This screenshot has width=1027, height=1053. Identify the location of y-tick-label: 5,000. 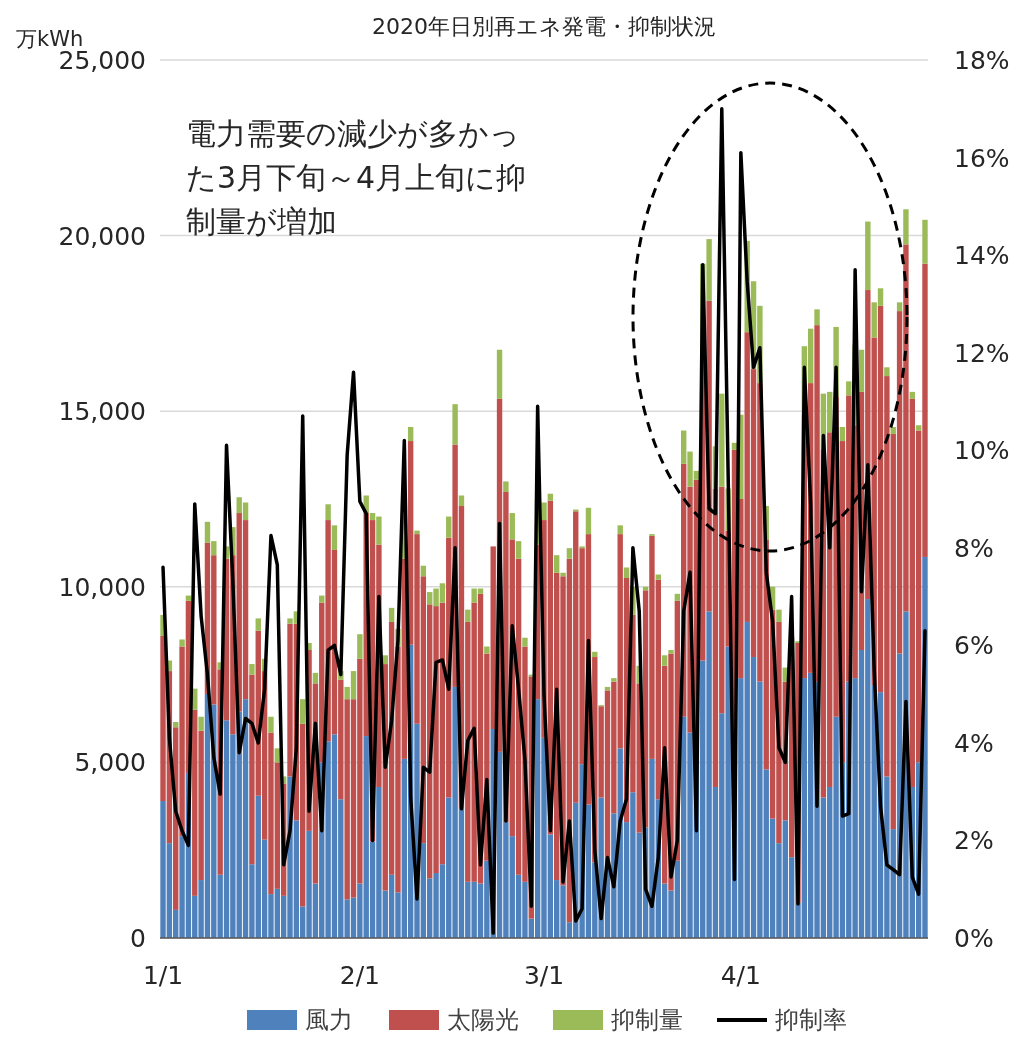
(110, 763).